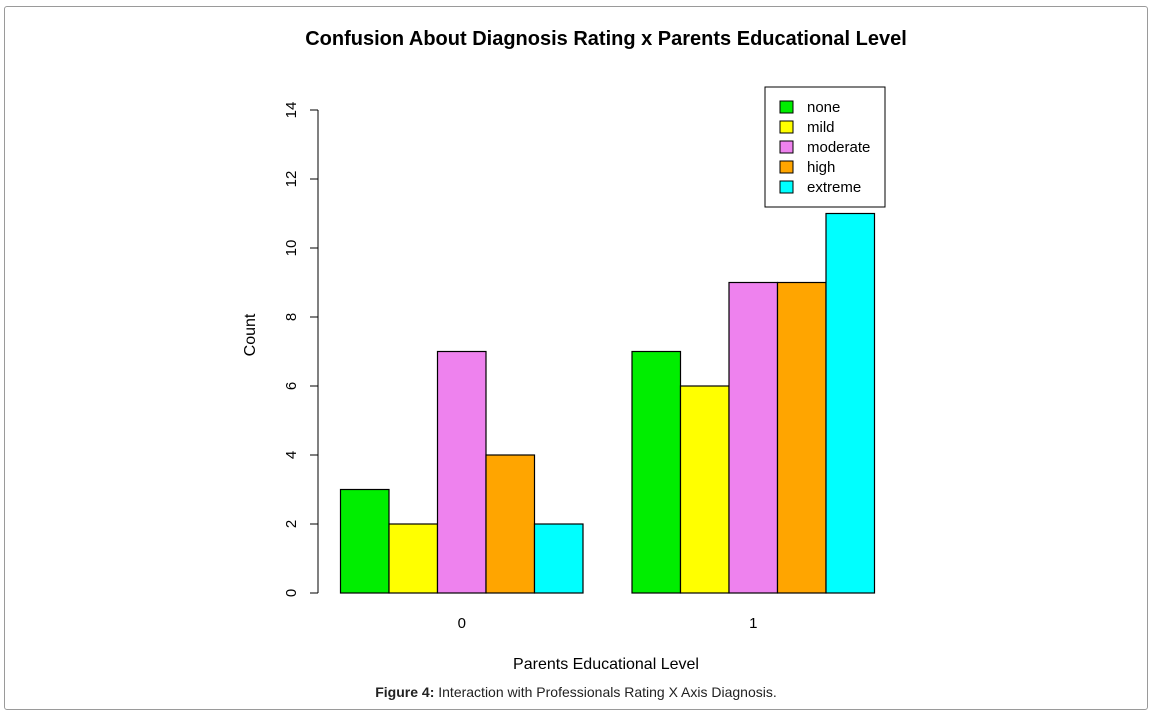  Describe the element at coordinates (786, 187) in the screenshot. I see `legend-swatch-extreme` at that location.